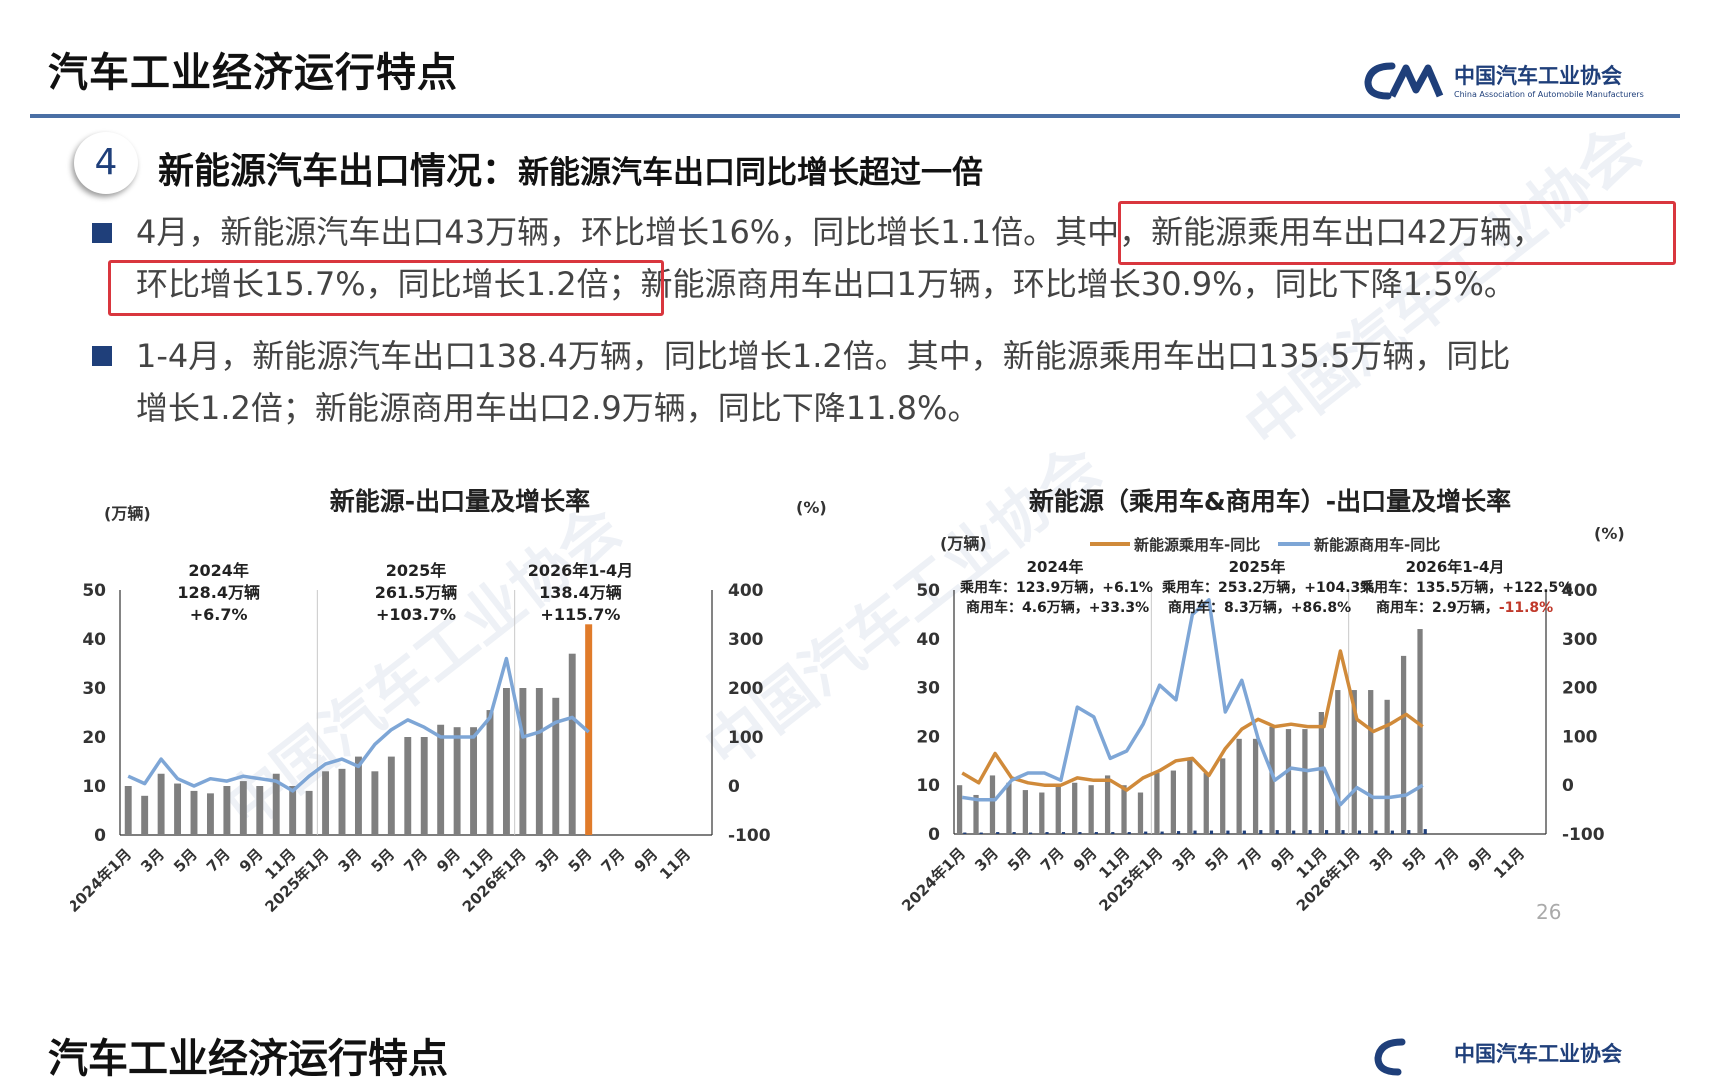 Image resolution: width=1728 pixels, height=1084 pixels. What do you see at coordinates (580, 614) in the screenshot?
I see `period-label-growth: +115.7%` at bounding box center [580, 614].